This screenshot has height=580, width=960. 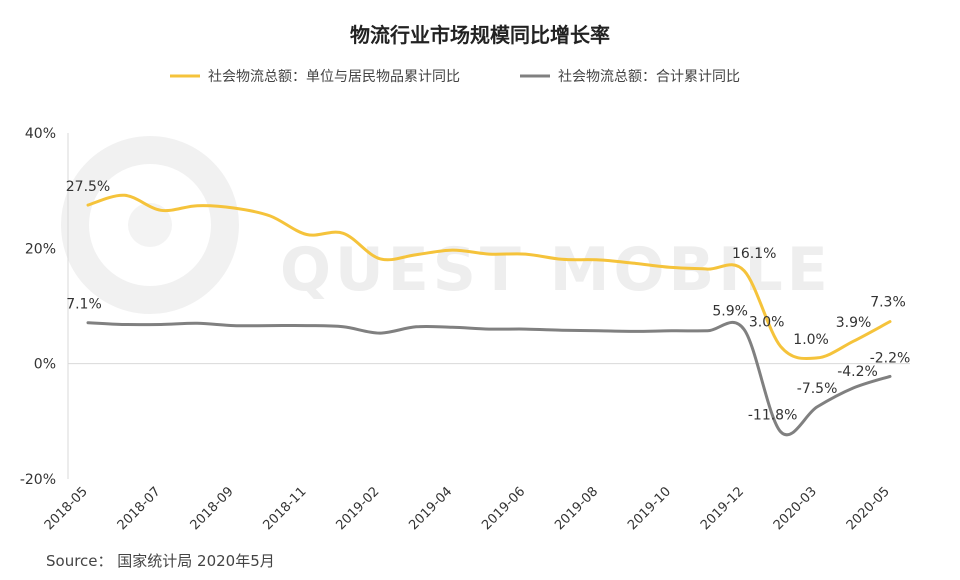 What do you see at coordinates (556, 270) in the screenshot?
I see `watermark-text: QUEST MOBILE` at bounding box center [556, 270].